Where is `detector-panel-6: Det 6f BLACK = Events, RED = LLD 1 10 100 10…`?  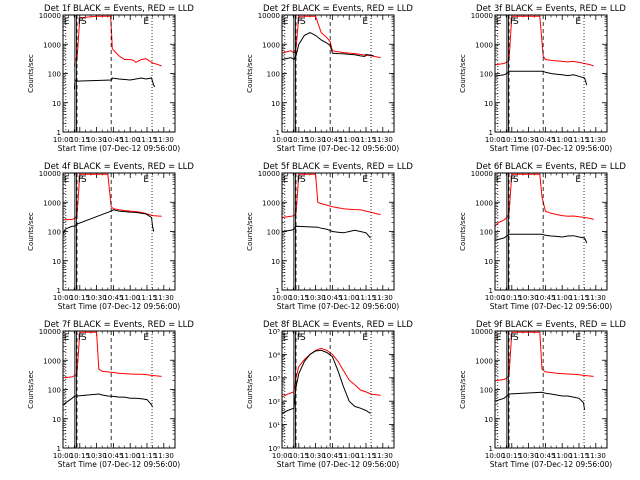
detector-panel-6: Det 6f BLACK = Events, RED = LLD 1 10 100 10… is located at coordinates (542, 236).